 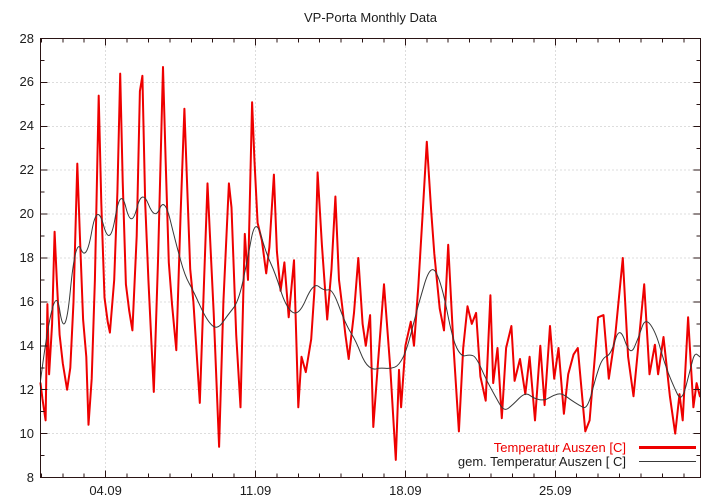 I want to click on x-tick-label: 18.09, so click(x=405, y=490).